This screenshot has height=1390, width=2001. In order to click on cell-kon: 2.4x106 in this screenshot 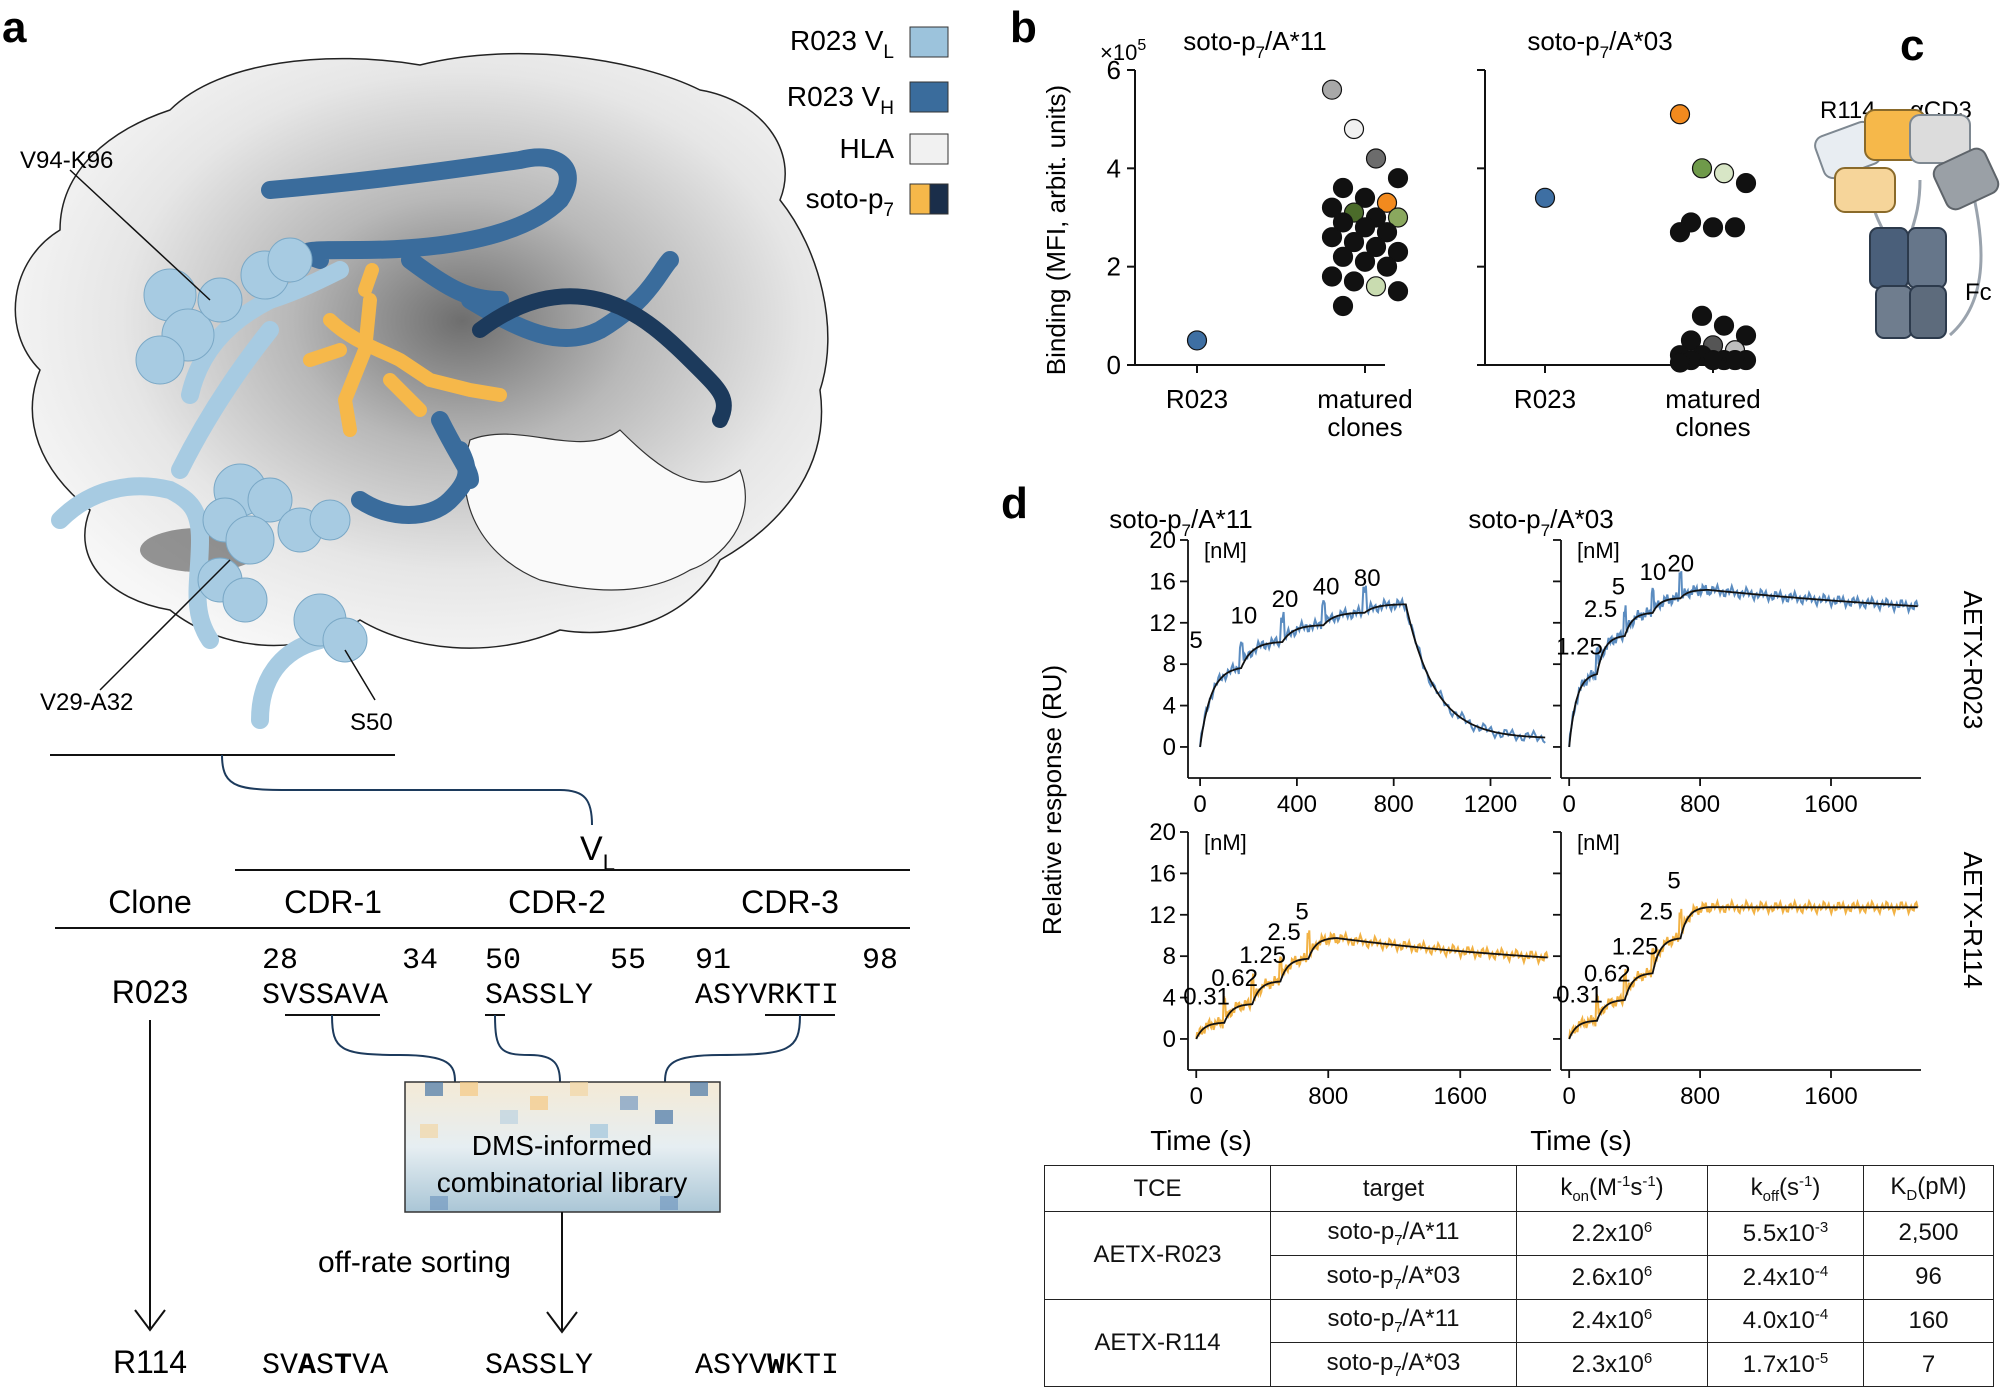, I will do `click(1612, 1321)`.